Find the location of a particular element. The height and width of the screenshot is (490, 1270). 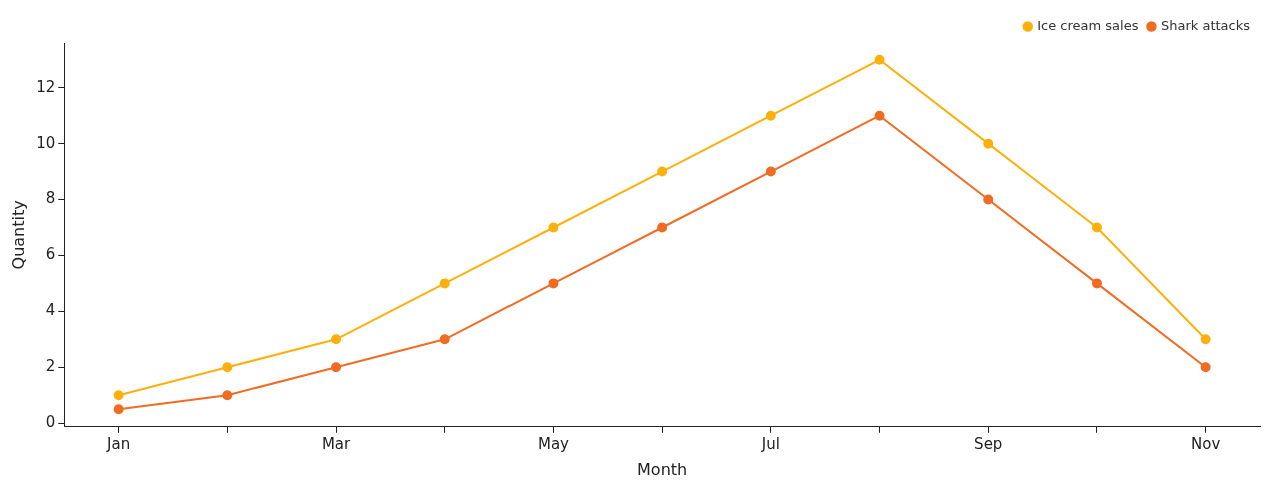

y-tick-label: 10 is located at coordinates (46, 142).